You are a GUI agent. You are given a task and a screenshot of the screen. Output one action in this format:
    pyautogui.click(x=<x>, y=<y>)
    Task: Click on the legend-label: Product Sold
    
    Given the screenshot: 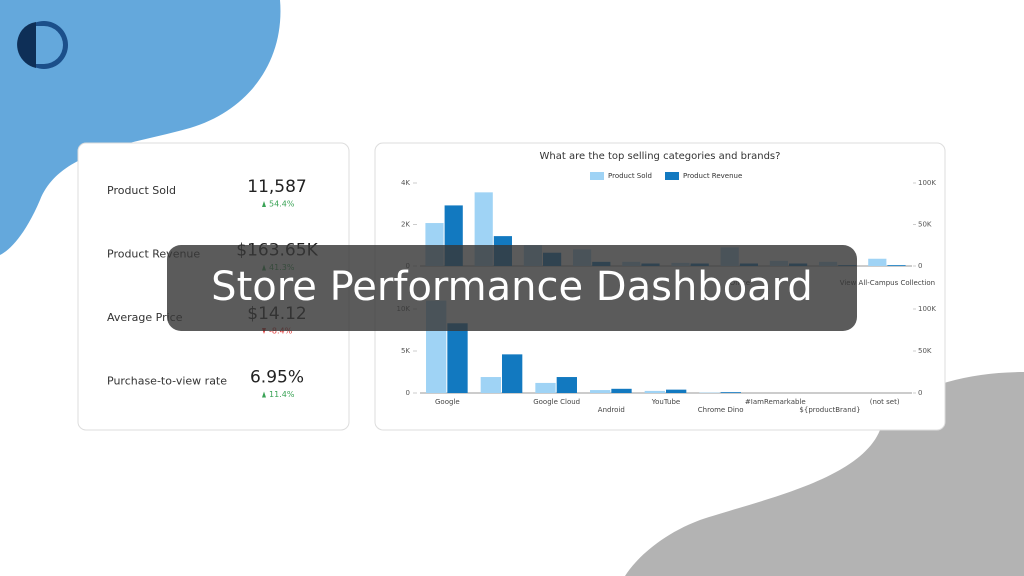 What is the action you would take?
    pyautogui.click(x=630, y=176)
    